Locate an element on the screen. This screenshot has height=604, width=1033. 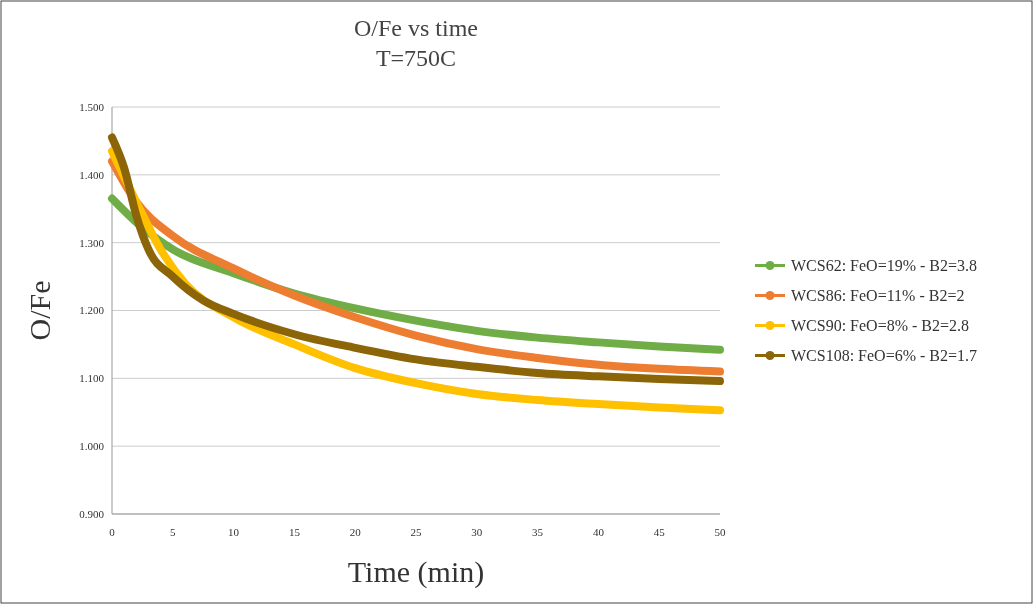
y-tick-label: 1.100 is located at coordinates (92, 378).